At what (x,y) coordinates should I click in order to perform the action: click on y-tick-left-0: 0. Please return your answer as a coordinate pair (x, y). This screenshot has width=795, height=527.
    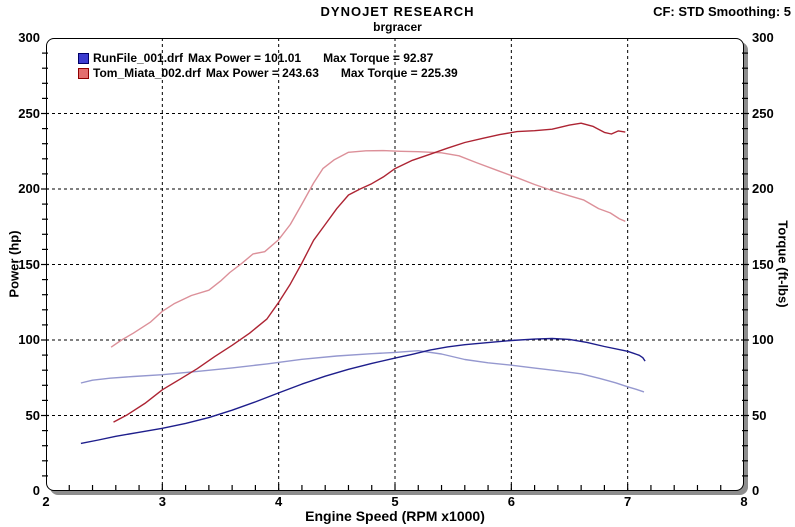
    Looking at the image, I should click on (36, 490).